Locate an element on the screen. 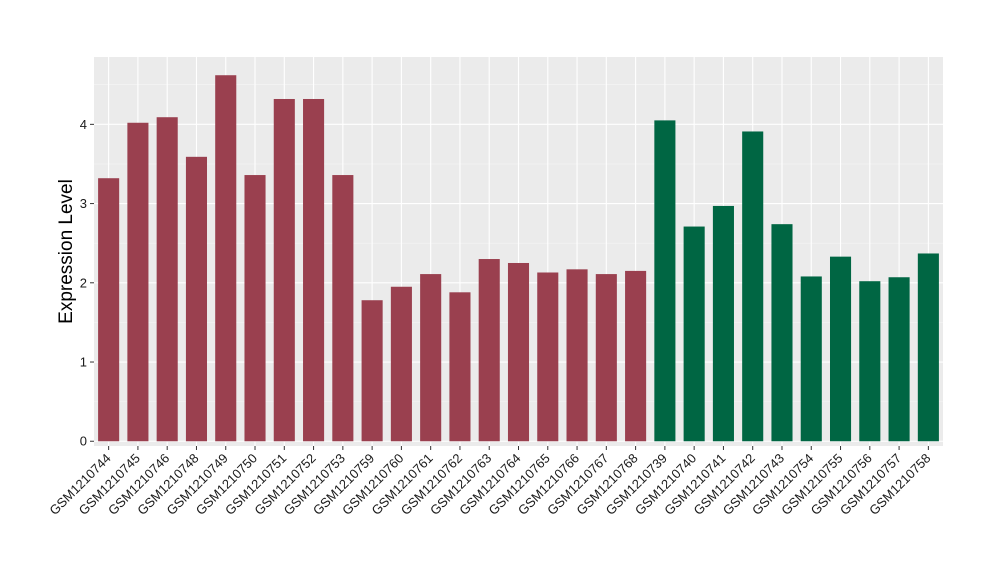 This screenshot has height=580, width=1000. y-tick-label: 4 is located at coordinates (83, 124).